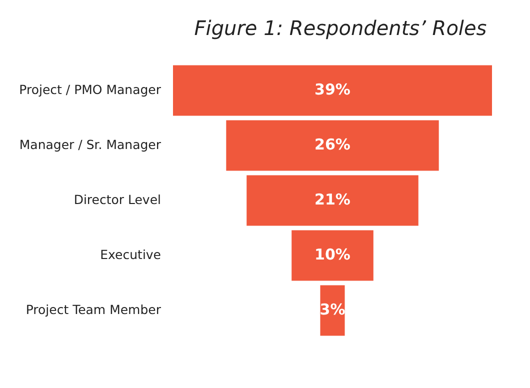 Image resolution: width=530 pixels, height=388 pixels. I want to click on data-label: 39%, so click(332, 89).